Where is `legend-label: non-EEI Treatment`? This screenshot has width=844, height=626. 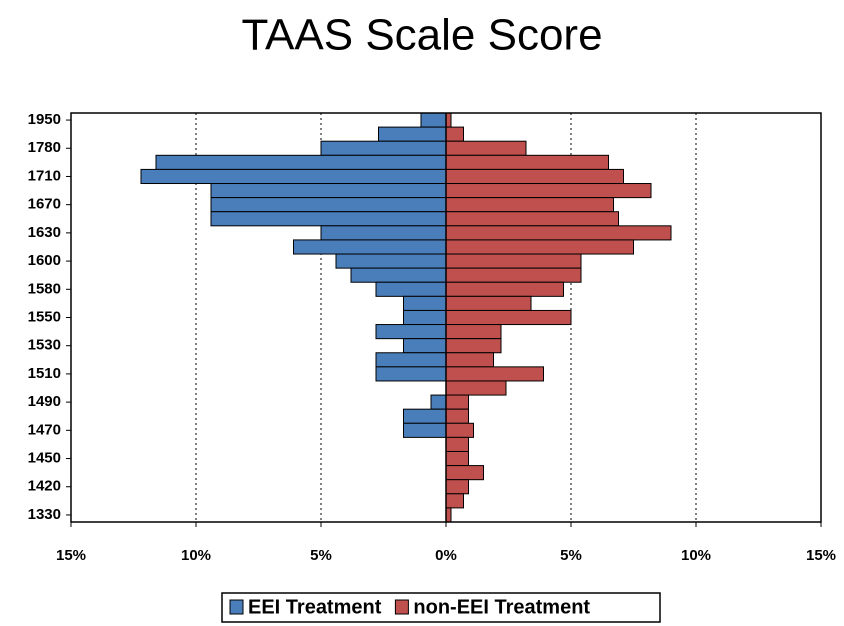 legend-label: non-EEI Treatment is located at coordinates (501, 607).